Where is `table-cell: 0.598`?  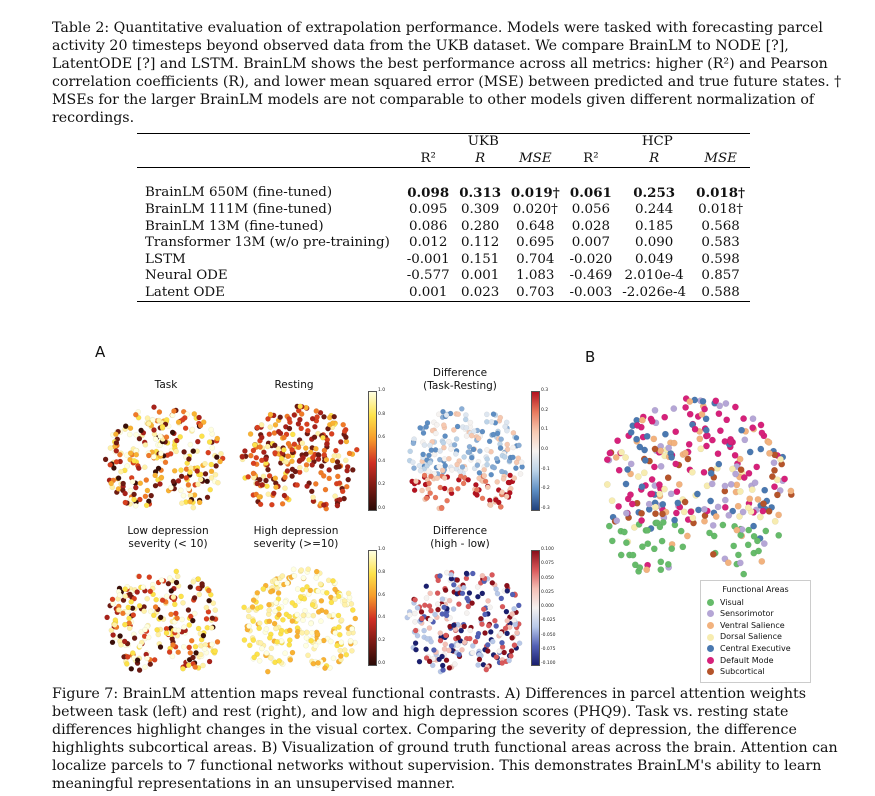
table-cell: 0.598 is located at coordinates (720, 259).